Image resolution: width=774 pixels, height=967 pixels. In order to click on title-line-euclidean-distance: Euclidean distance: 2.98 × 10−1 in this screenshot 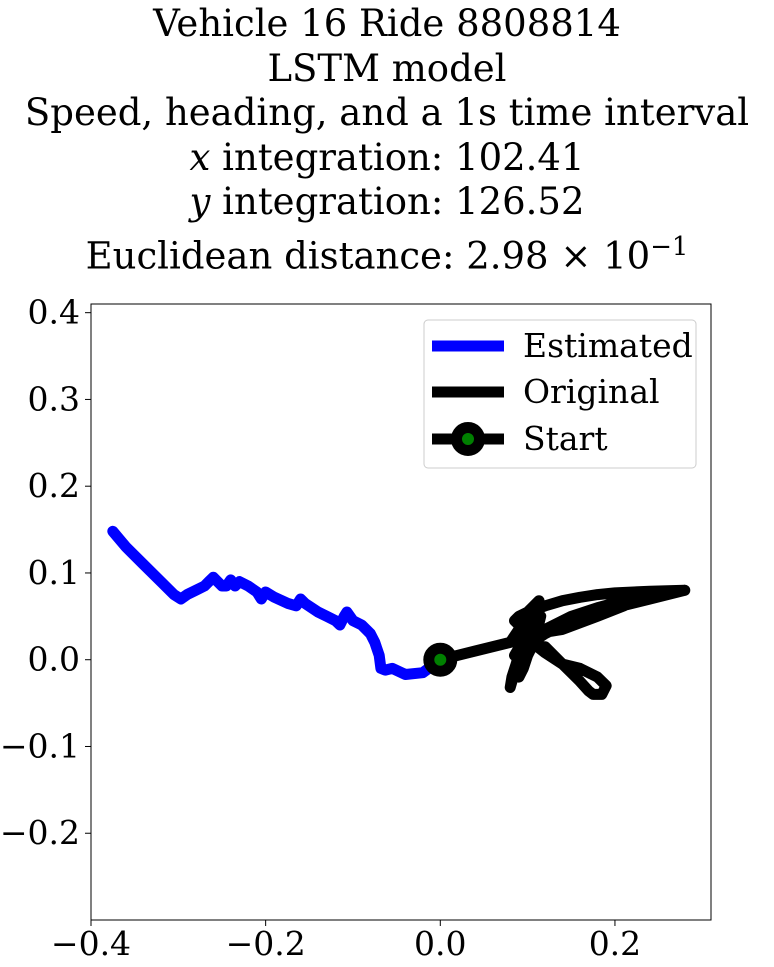, I will do `click(387, 254)`.